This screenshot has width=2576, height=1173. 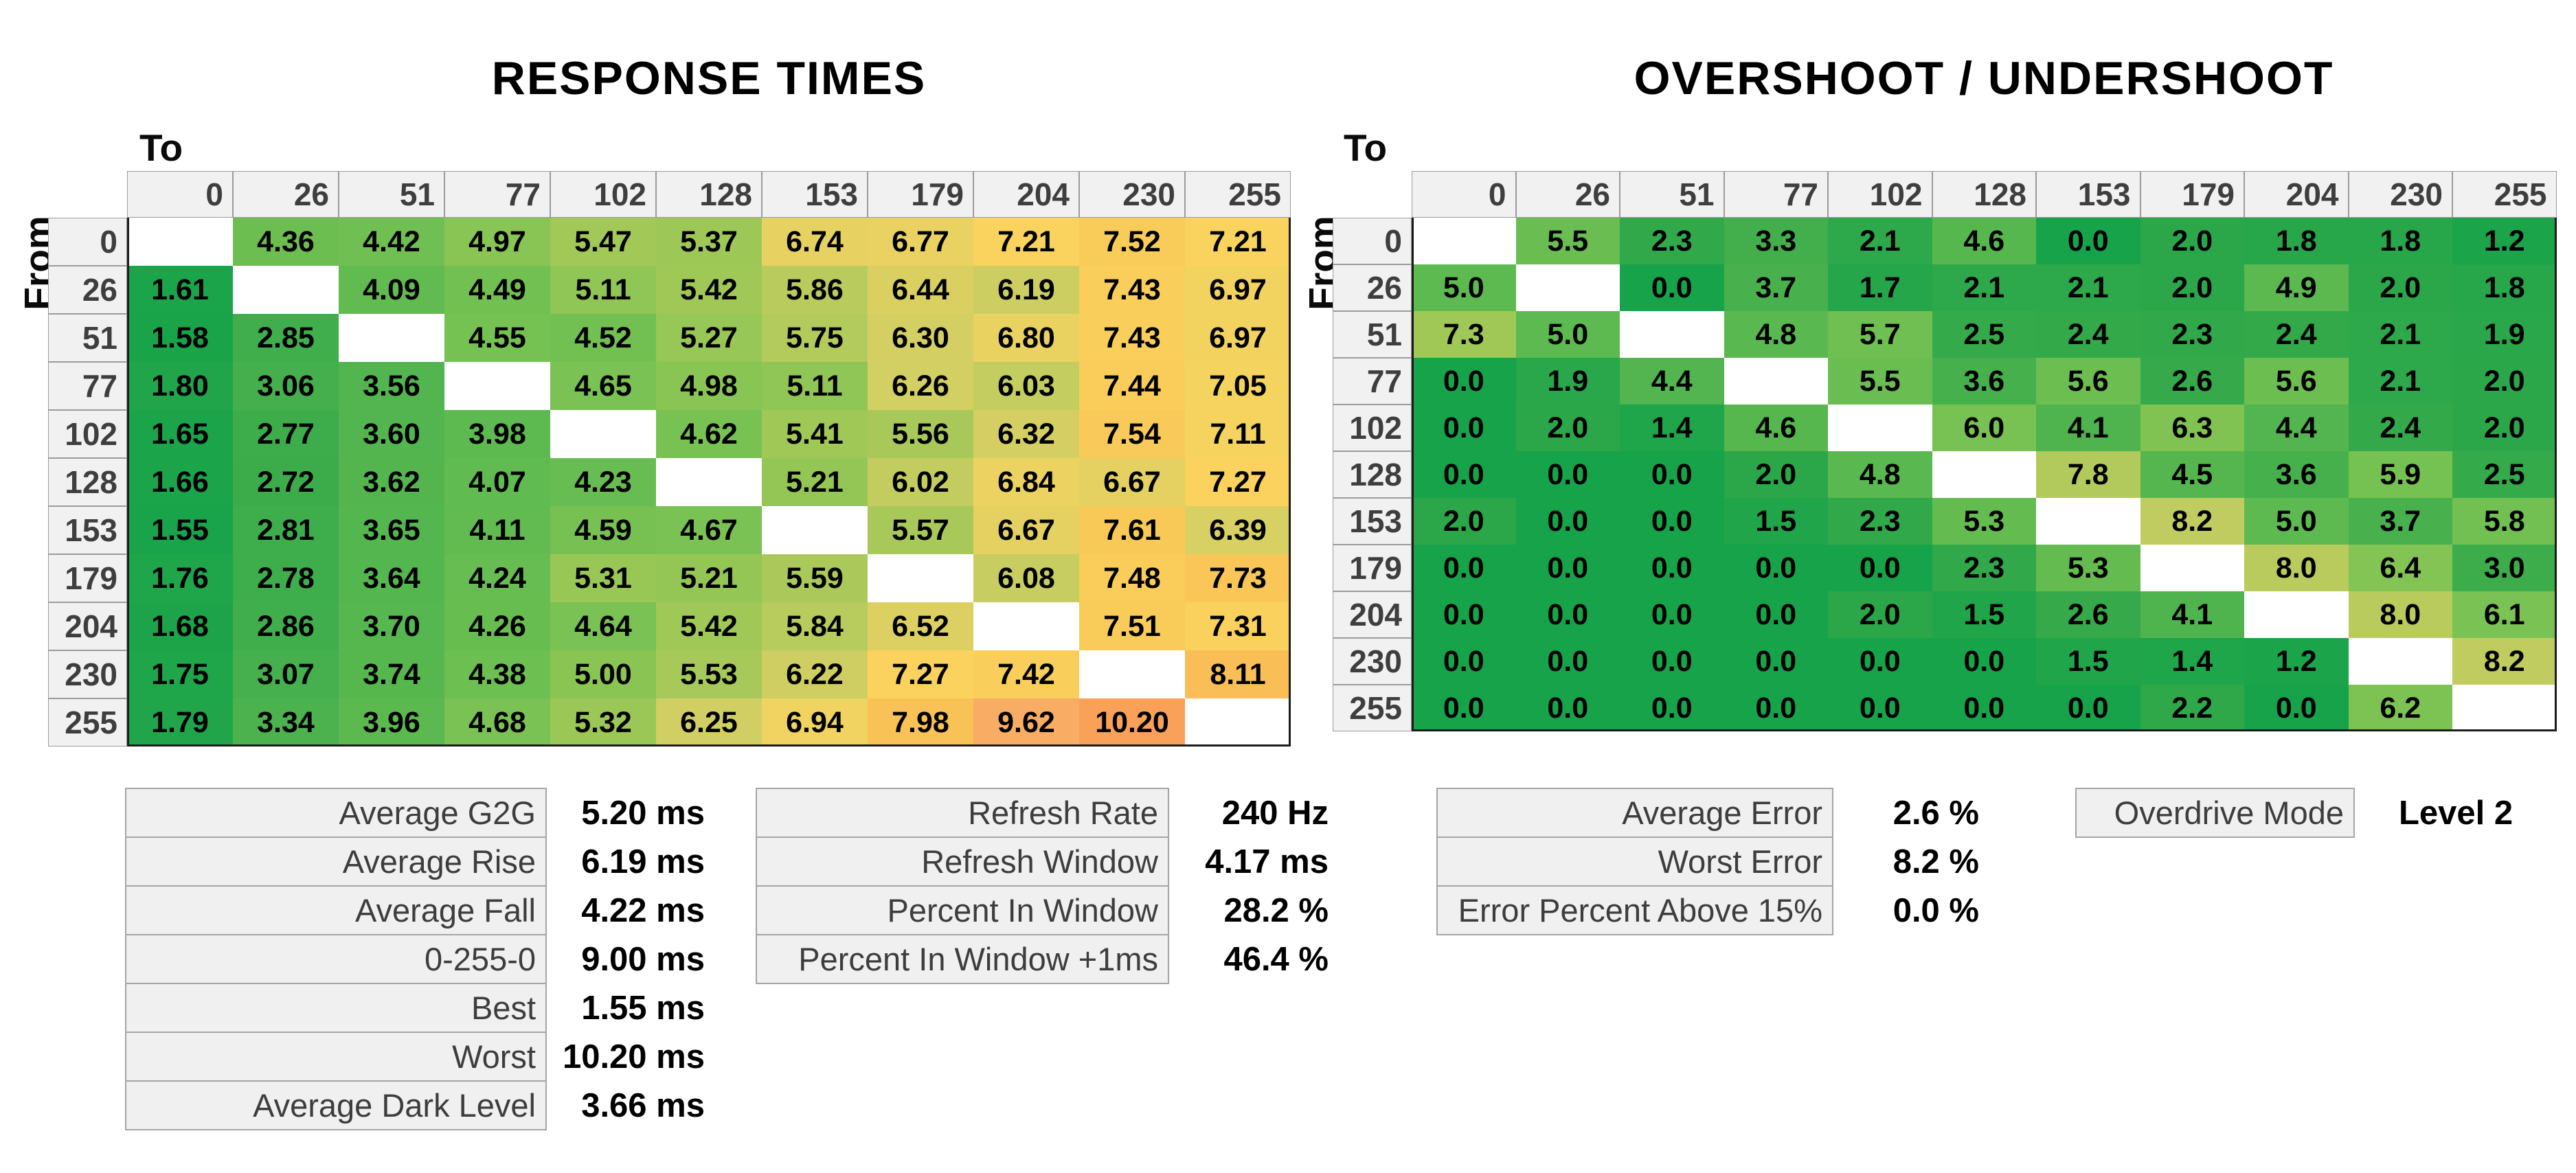 I want to click on heatmap-cell: 5.00, so click(x=603, y=674).